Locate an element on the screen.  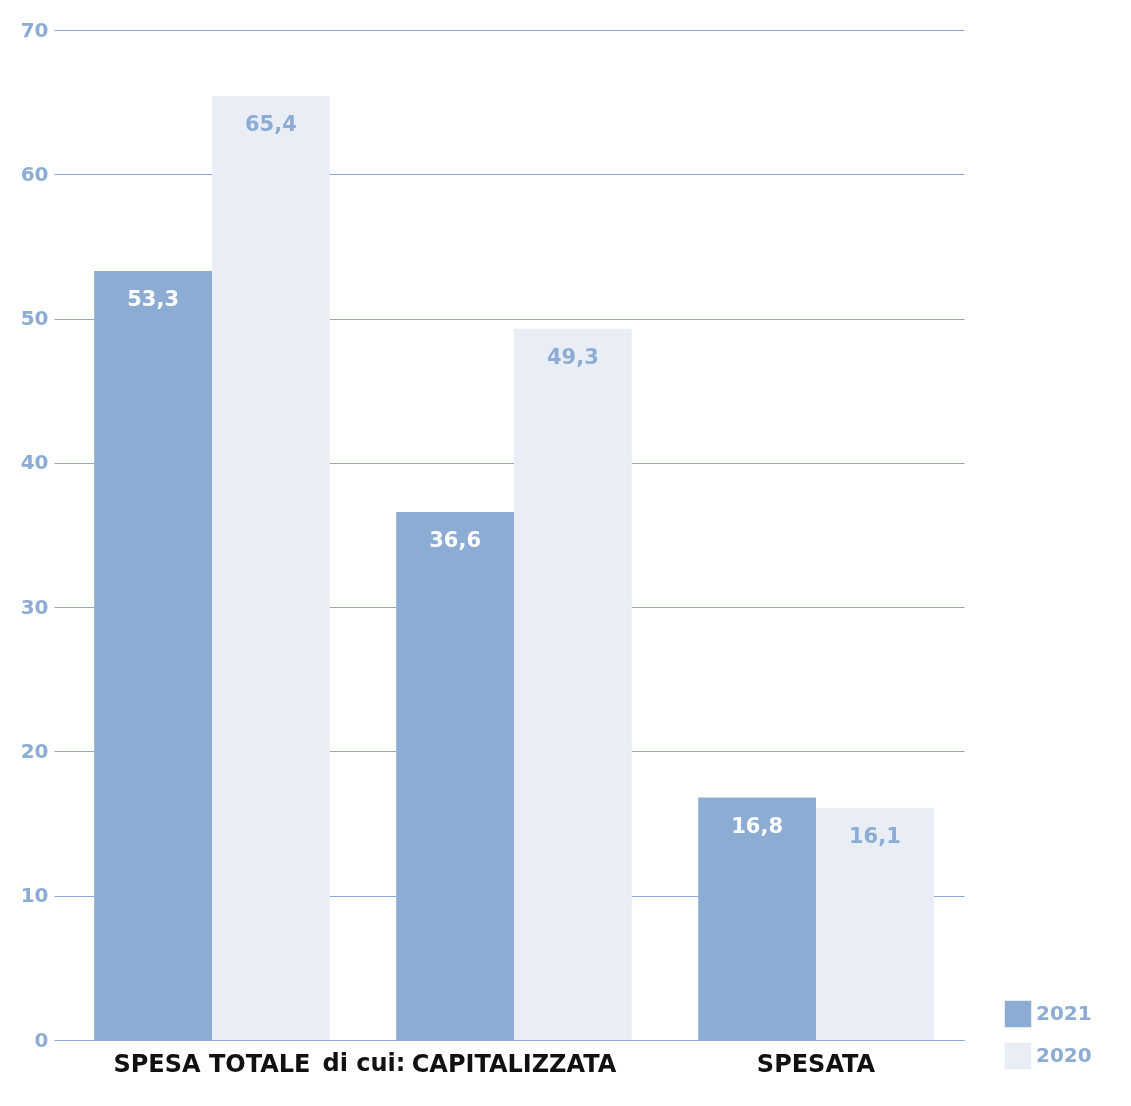
data-label: 65,4 is located at coordinates (270, 124).